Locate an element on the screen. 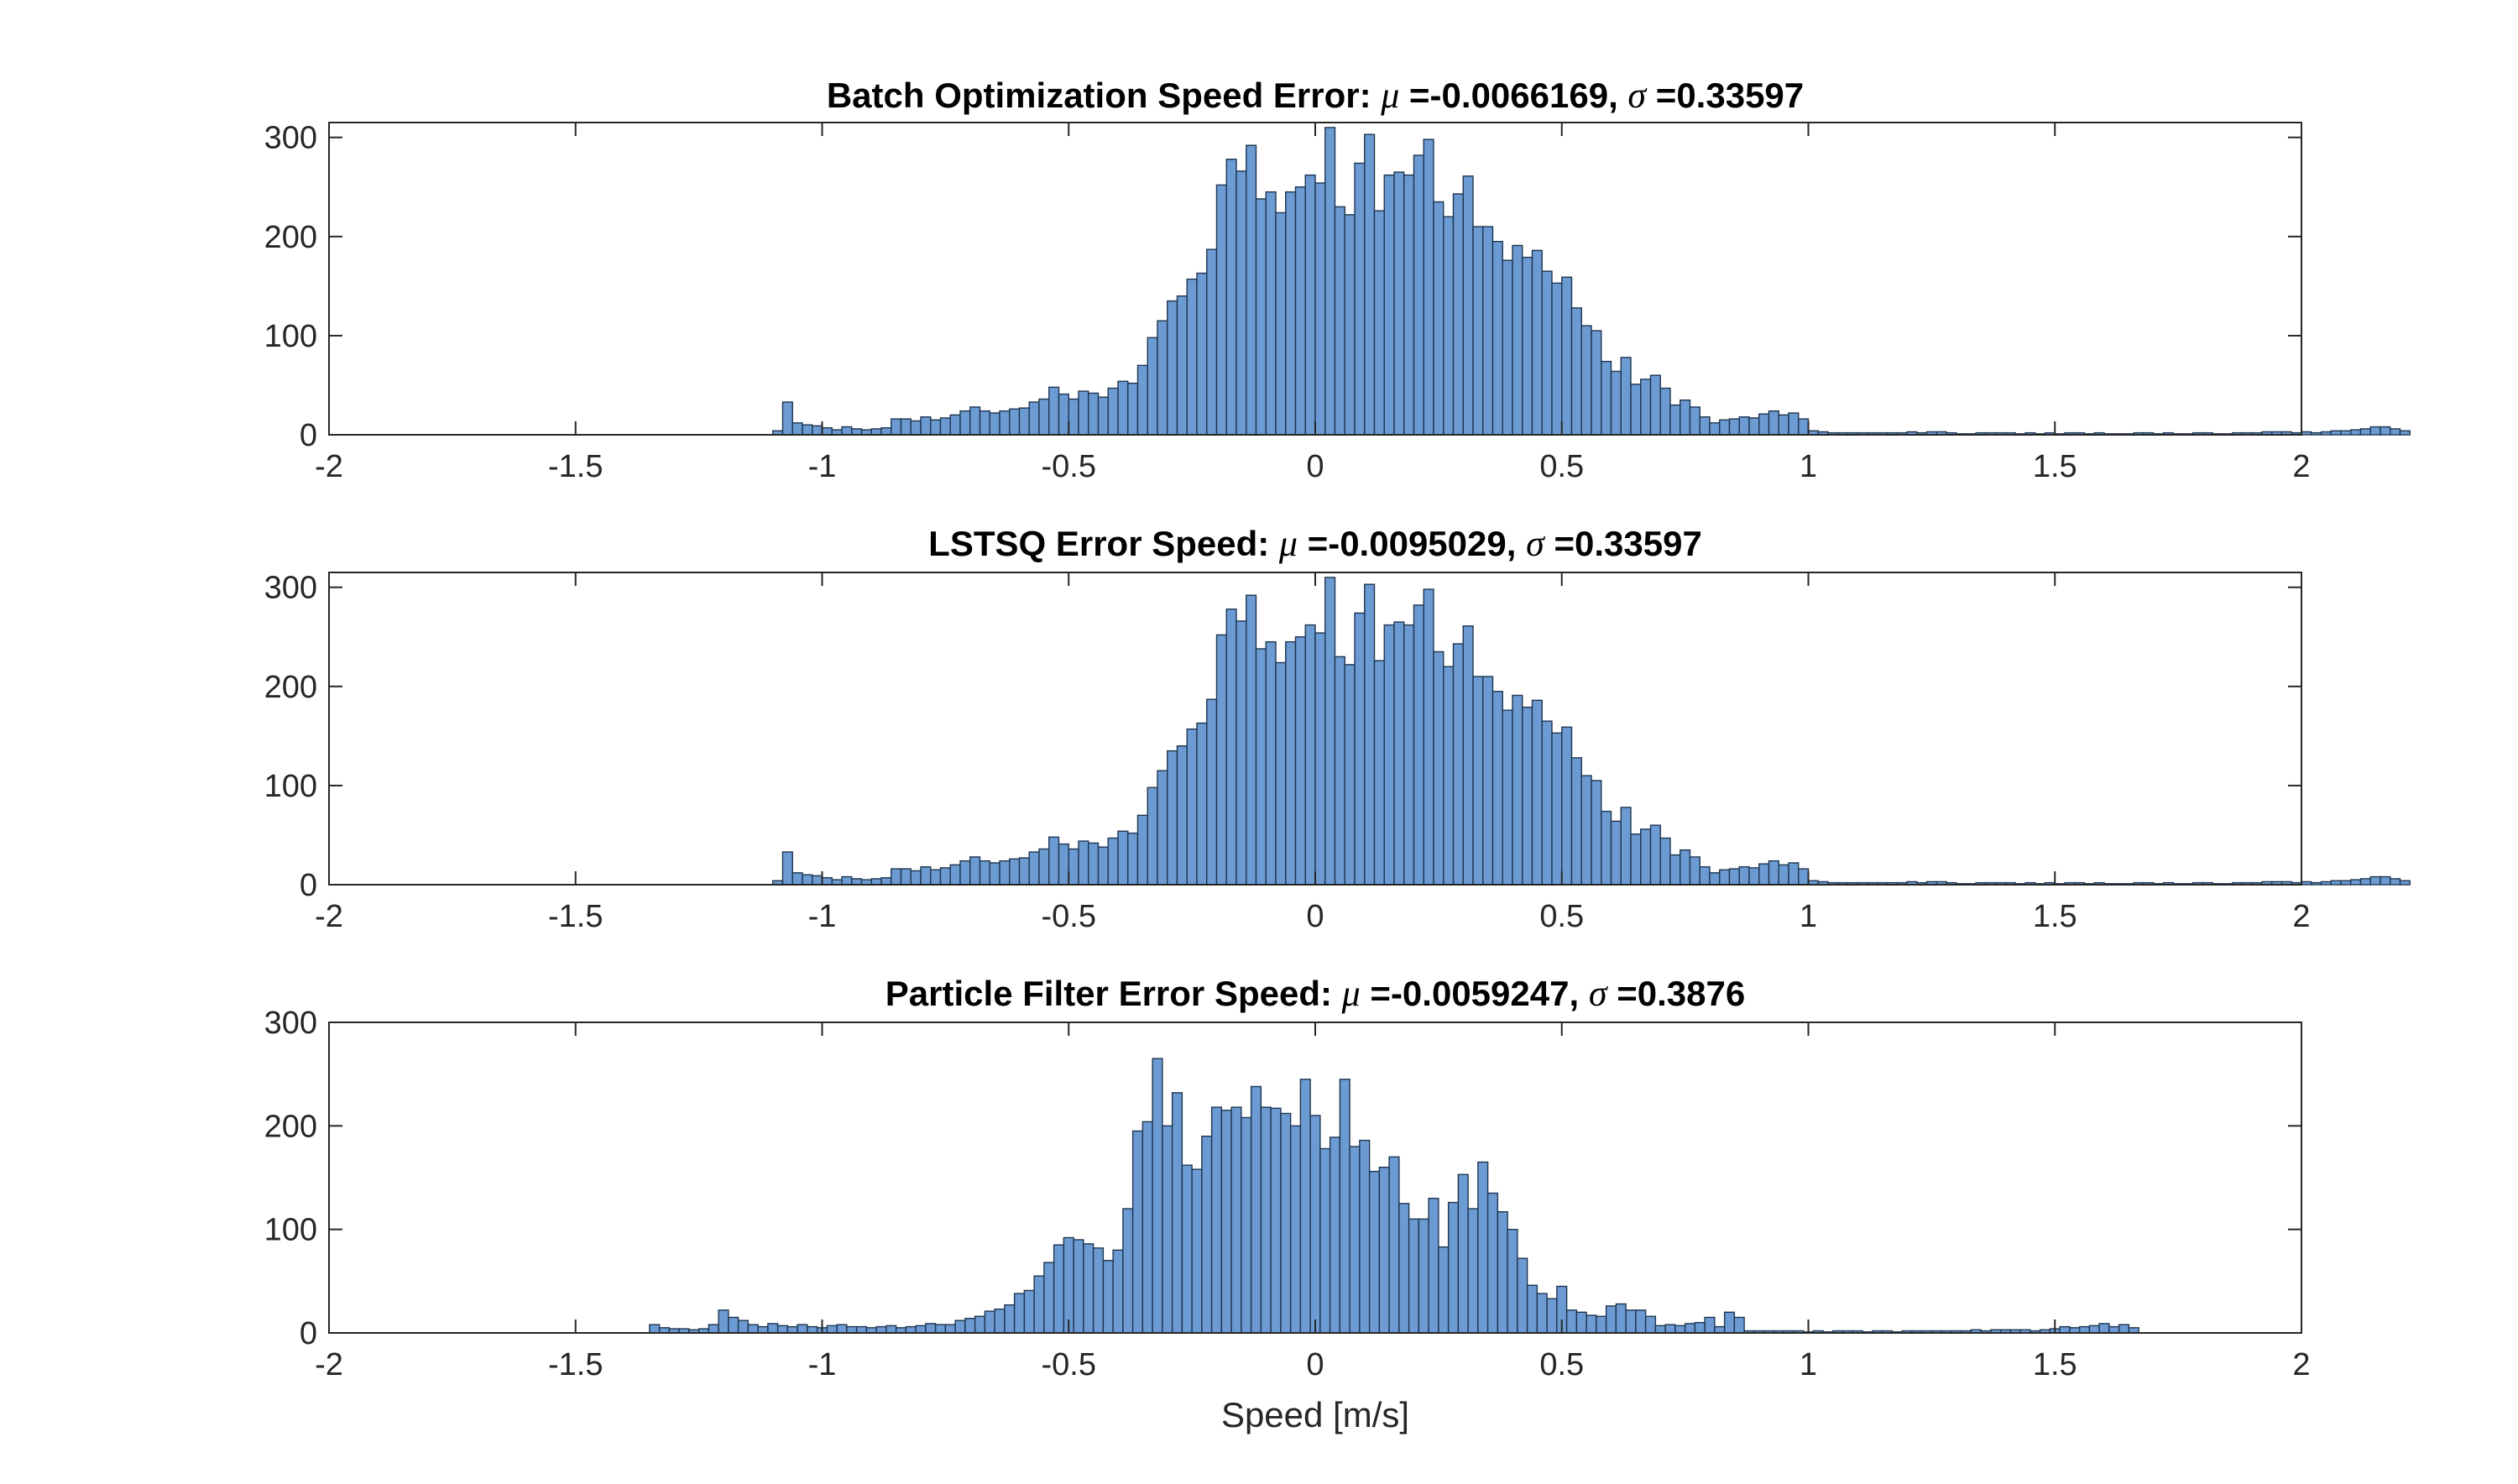 This screenshot has width=2518, height=1484. title-prefix: Batch Optimization Speed Error: is located at coordinates (1099, 95).